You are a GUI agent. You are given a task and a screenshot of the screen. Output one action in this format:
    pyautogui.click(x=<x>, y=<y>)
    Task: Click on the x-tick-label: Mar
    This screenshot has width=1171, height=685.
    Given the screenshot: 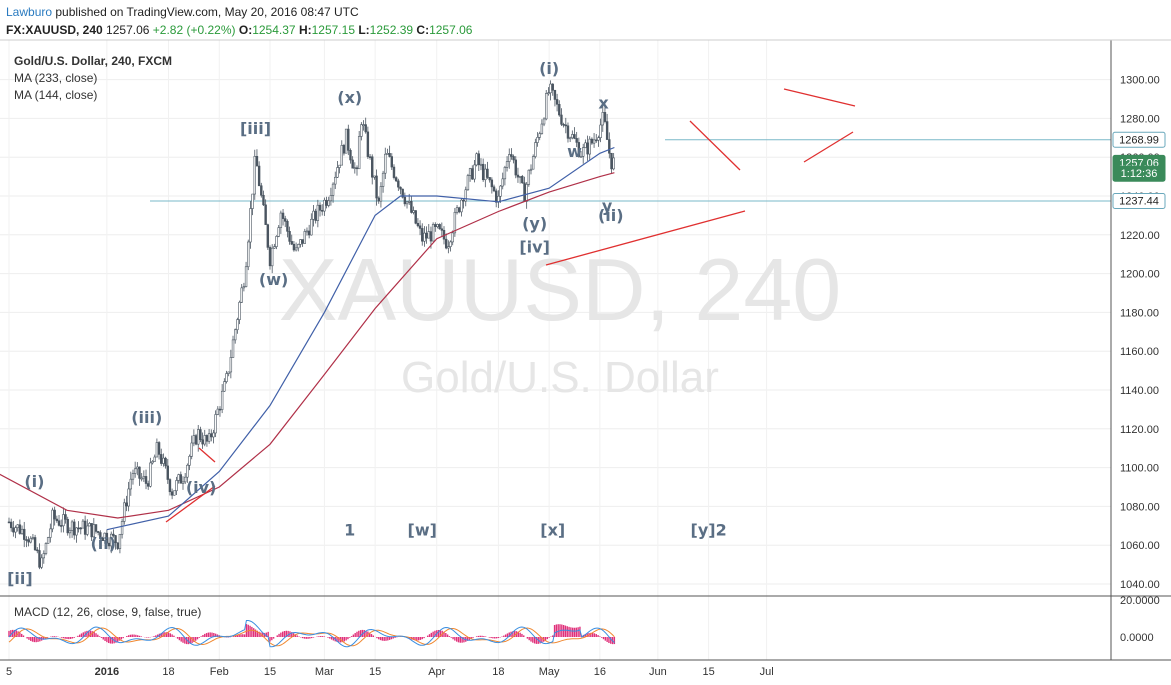 What is the action you would take?
    pyautogui.click(x=324, y=672)
    